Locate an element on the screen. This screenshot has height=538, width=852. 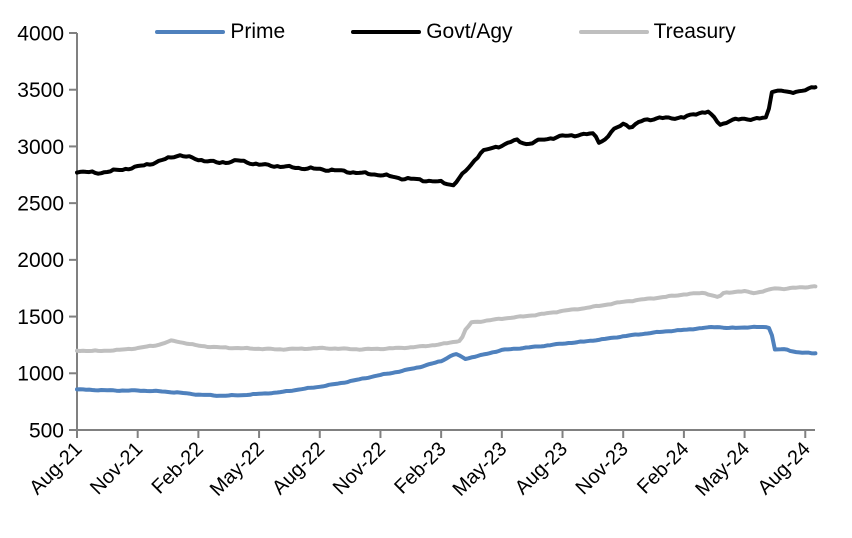
x-axis-tick-label: May-22 is located at coordinates (237, 469).